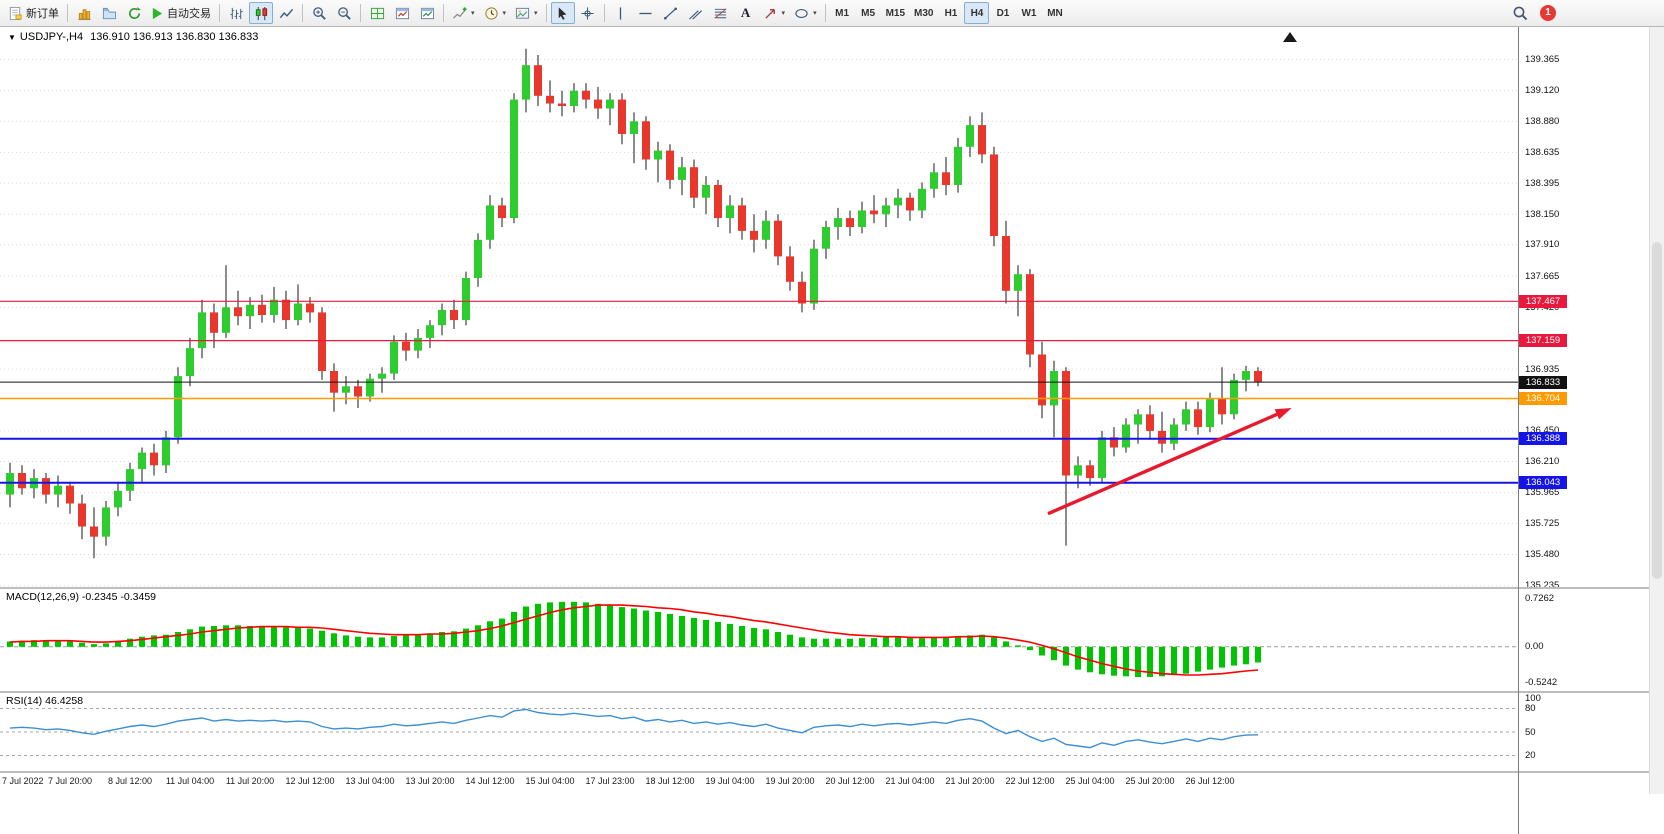 This screenshot has width=1664, height=834. I want to click on indicators-window-icon, so click(427, 13).